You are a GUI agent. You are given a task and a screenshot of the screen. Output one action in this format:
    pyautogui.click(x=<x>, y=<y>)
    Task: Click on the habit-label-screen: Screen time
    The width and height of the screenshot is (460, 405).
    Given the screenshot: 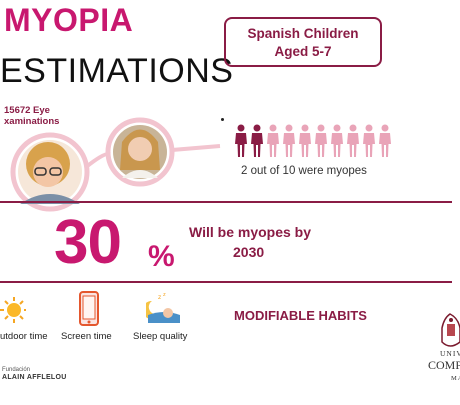 What is the action you would take?
    pyautogui.click(x=86, y=336)
    